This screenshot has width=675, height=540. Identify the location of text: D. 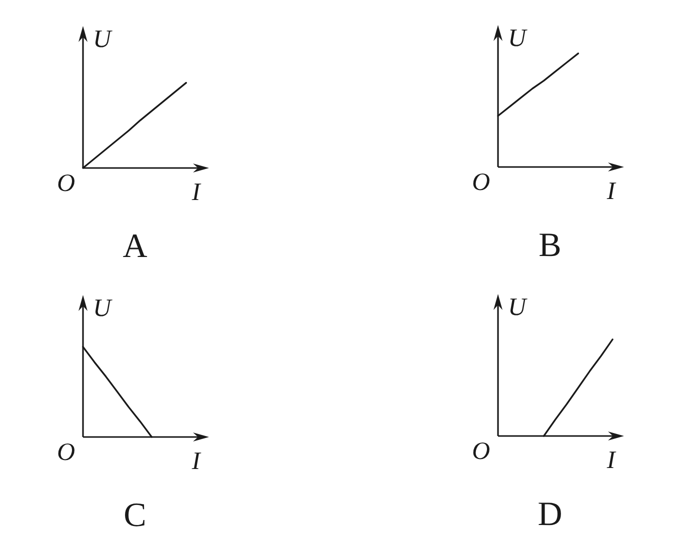
(550, 514).